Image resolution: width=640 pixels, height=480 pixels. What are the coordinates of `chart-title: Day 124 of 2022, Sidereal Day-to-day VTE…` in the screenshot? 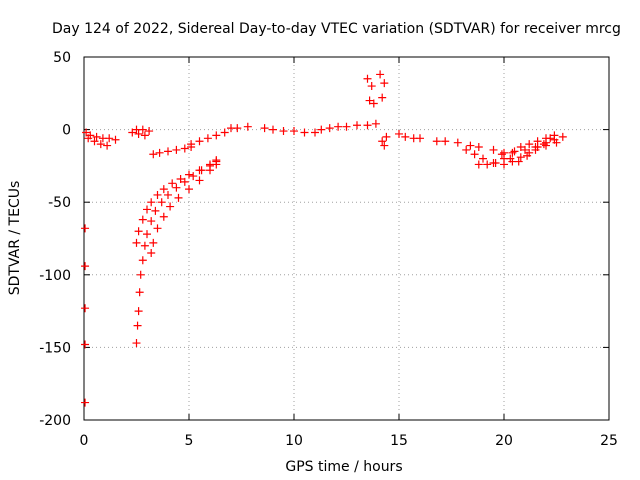 It's located at (336, 29).